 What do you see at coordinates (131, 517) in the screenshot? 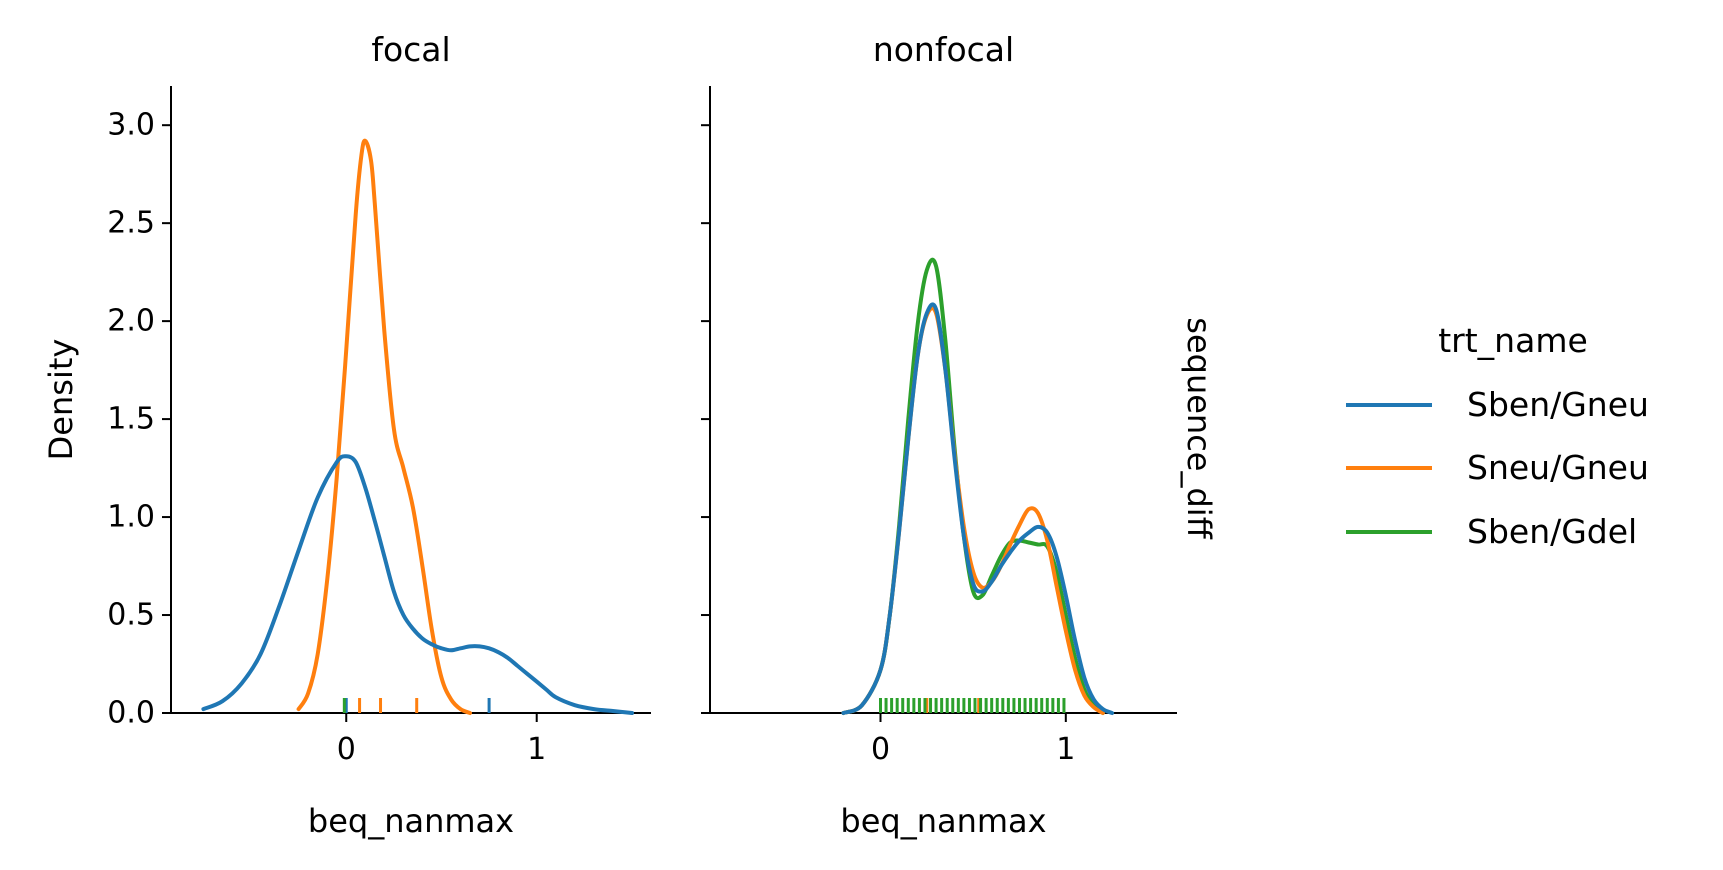
I see `y-tick-label: 1.0` at bounding box center [131, 517].